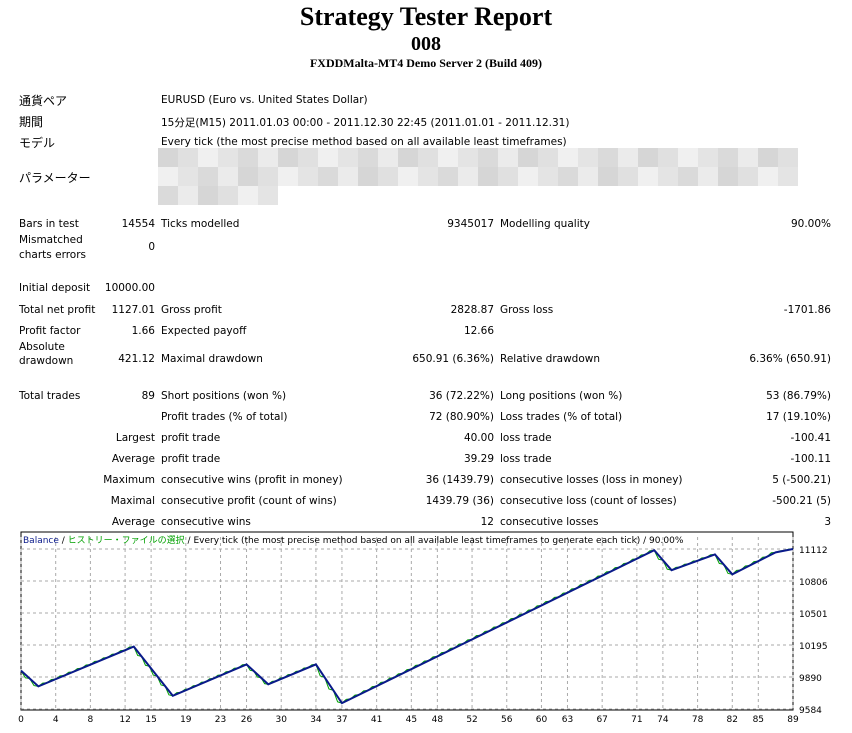 The height and width of the screenshot is (733, 852). Describe the element at coordinates (801, 501) in the screenshot. I see `stat-mclc: -500.21 (5)` at that location.